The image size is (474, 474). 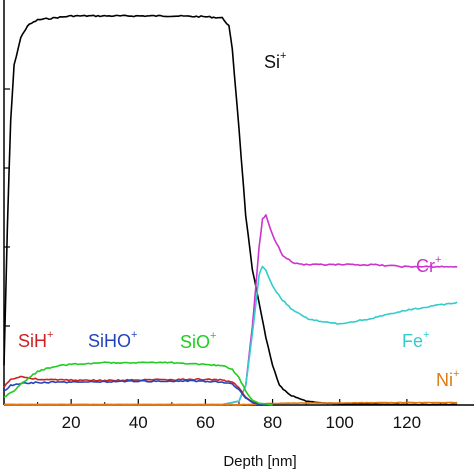 I want to click on series-line-sio, so click(x=138, y=383).